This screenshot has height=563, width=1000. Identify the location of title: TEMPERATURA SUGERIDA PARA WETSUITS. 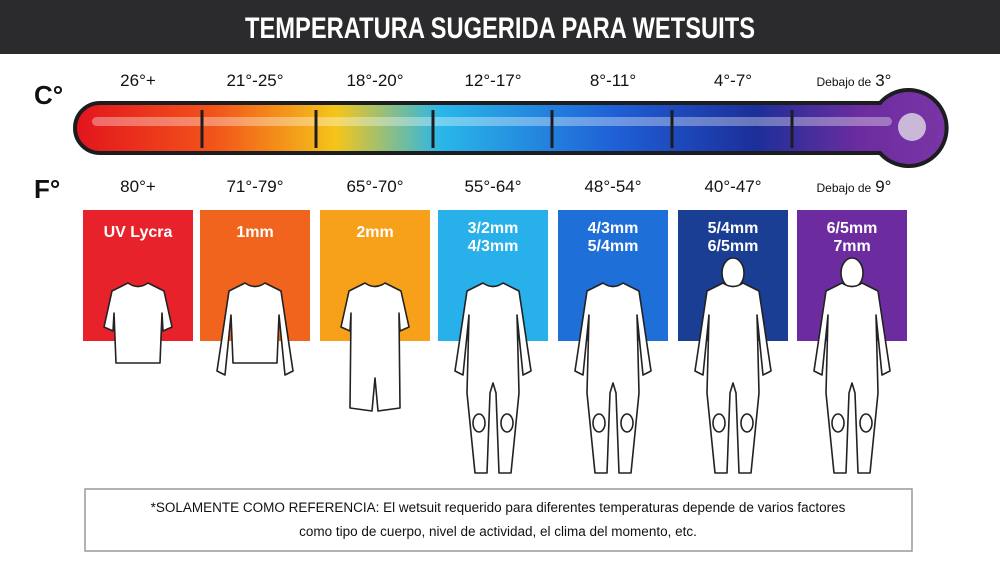
(500, 28).